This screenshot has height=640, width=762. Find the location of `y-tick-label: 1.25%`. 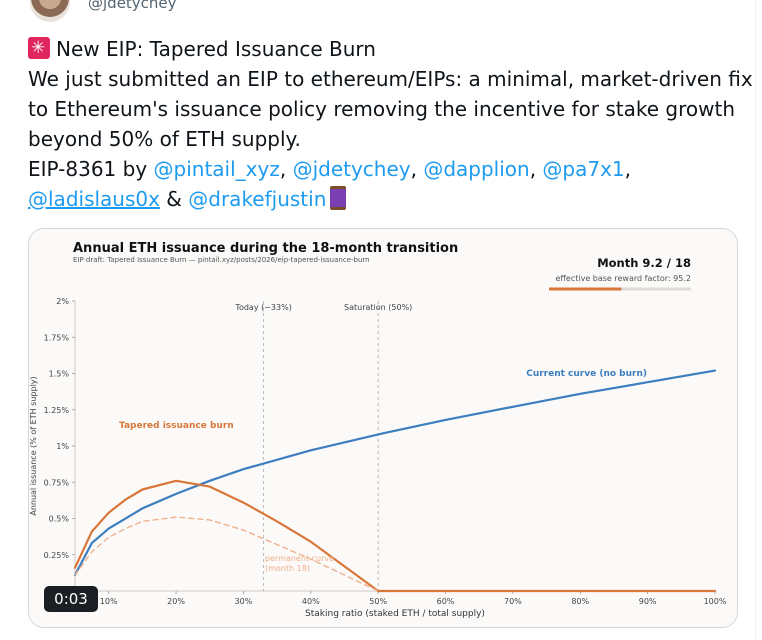

y-tick-label: 1.25% is located at coordinates (57, 410).